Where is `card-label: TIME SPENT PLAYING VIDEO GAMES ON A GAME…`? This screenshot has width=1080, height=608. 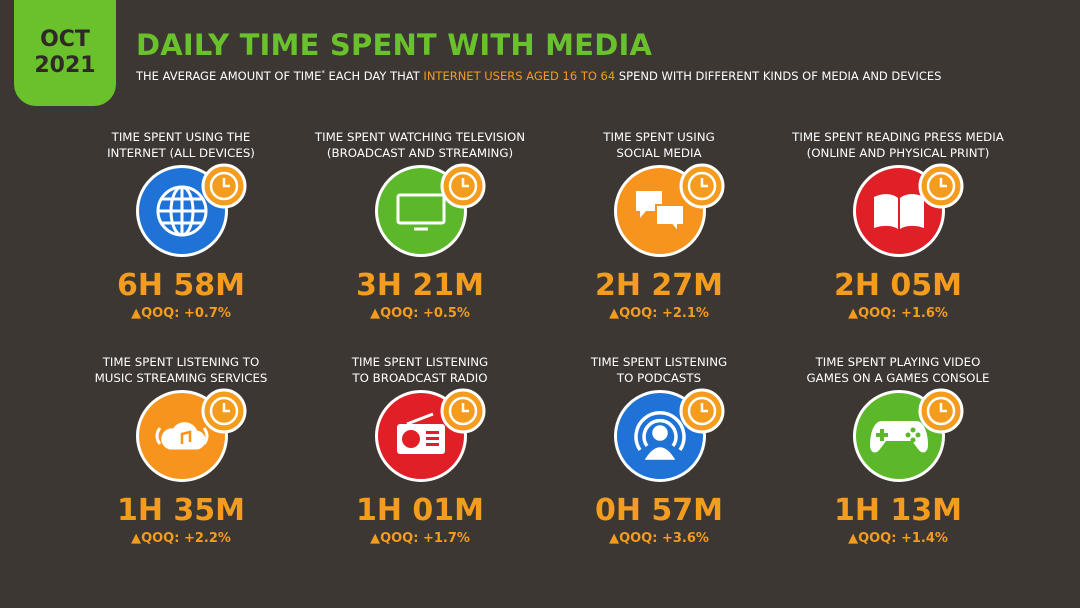 card-label: TIME SPENT PLAYING VIDEO GAMES ON A GAME… is located at coordinates (898, 371).